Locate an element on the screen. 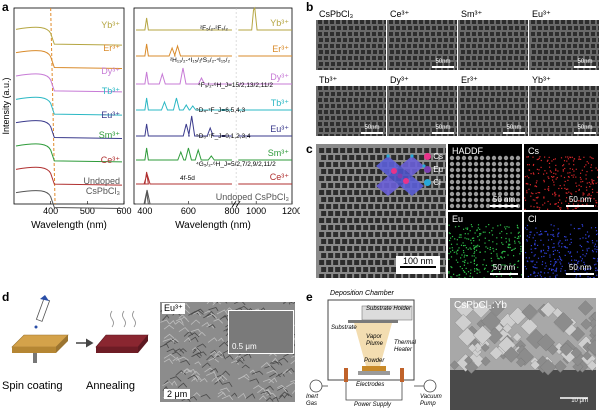 The image size is (600, 415). eds-scale-bar: 50 nm is located at coordinates (504, 201).